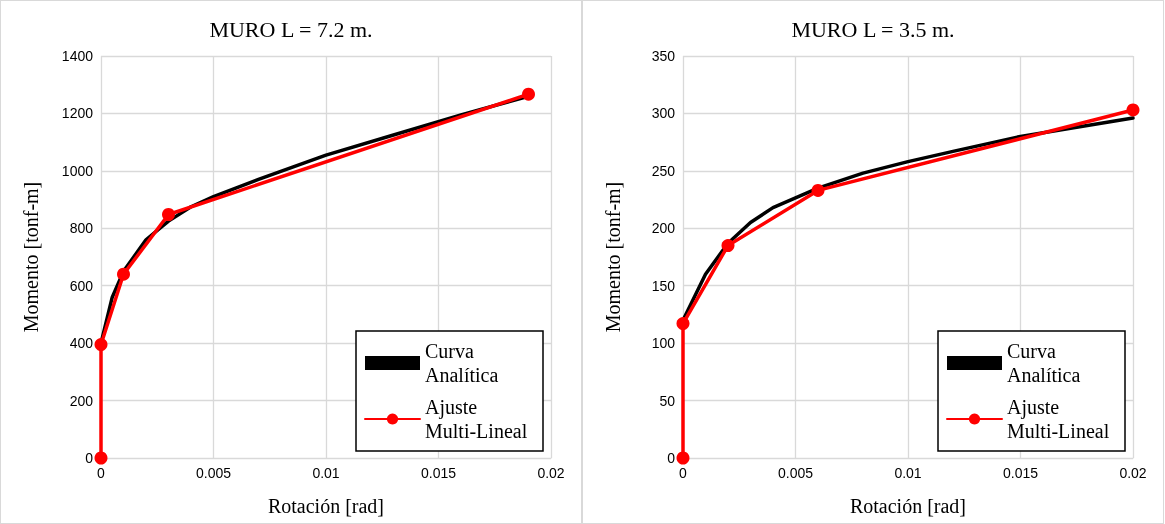  What do you see at coordinates (81, 343) in the screenshot?
I see `y-tick-label: 400` at bounding box center [81, 343].